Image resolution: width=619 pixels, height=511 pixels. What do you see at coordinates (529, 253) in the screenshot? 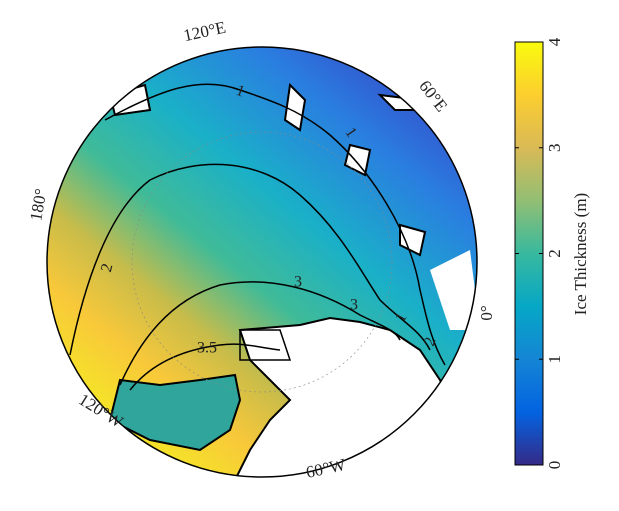
I see `colorbar` at bounding box center [529, 253].